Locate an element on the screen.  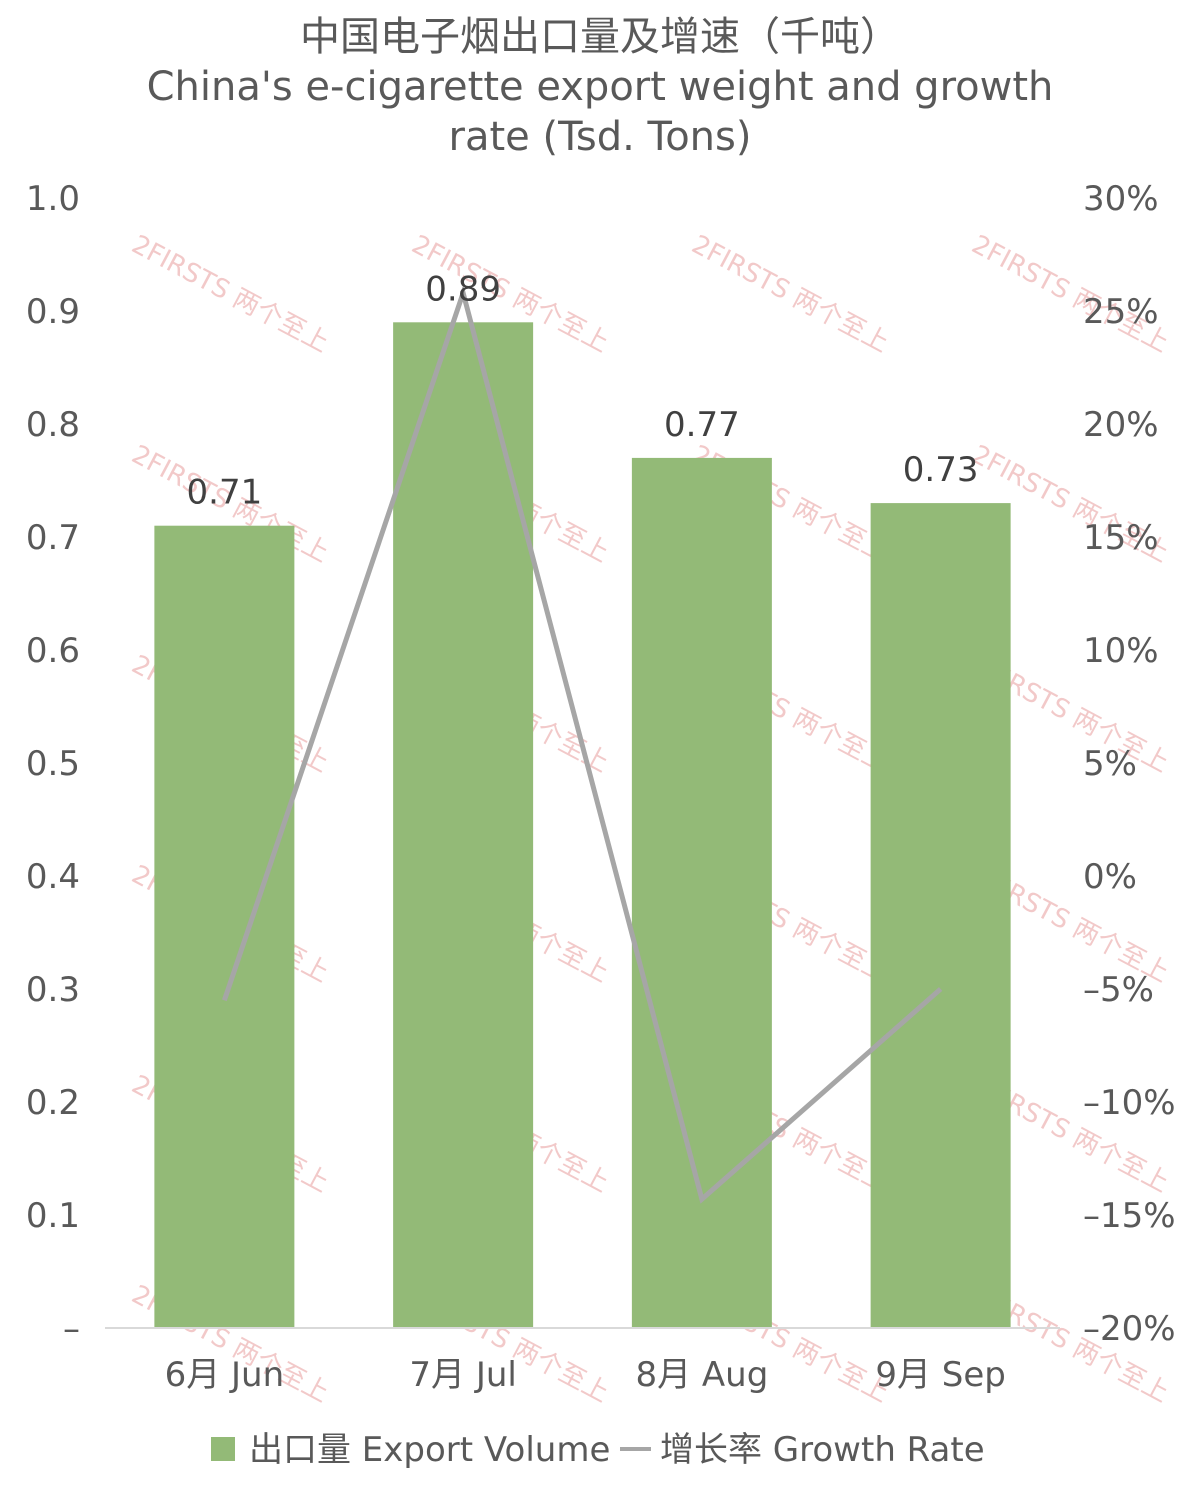
right-tick-label: 25% is located at coordinates (1121, 312).